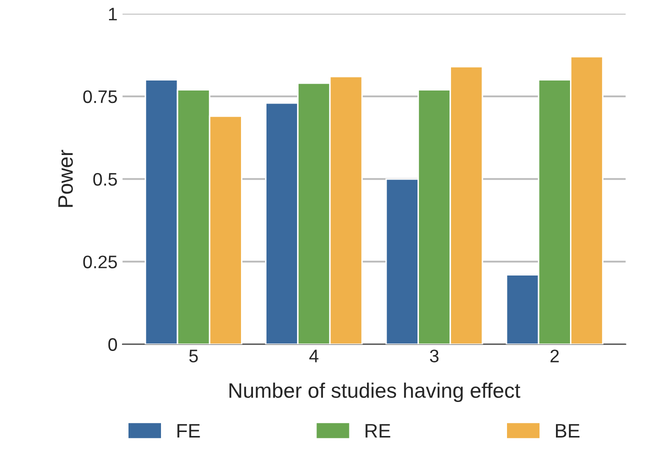 The height and width of the screenshot is (459, 645). I want to click on y-tick-label: 0, so click(112, 344).